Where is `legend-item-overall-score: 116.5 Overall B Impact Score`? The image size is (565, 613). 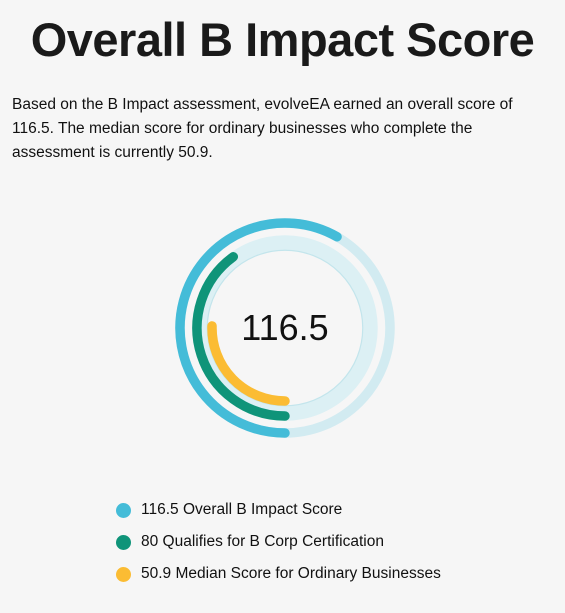 legend-item-overall-score: 116.5 Overall B Impact Score is located at coordinates (278, 510).